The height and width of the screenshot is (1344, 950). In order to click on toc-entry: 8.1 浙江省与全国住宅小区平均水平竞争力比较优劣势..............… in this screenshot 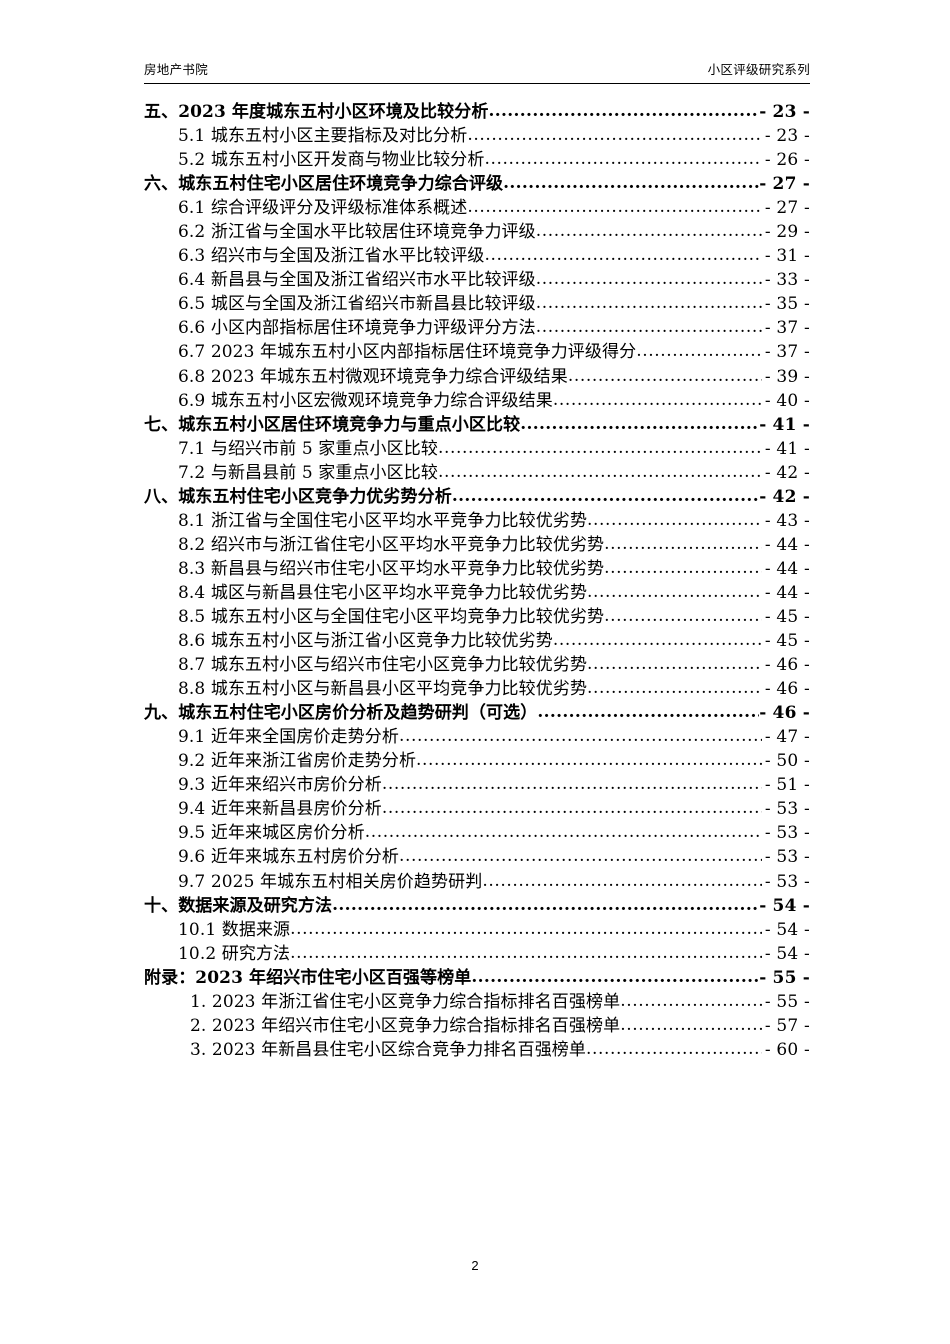, I will do `click(477, 521)`.